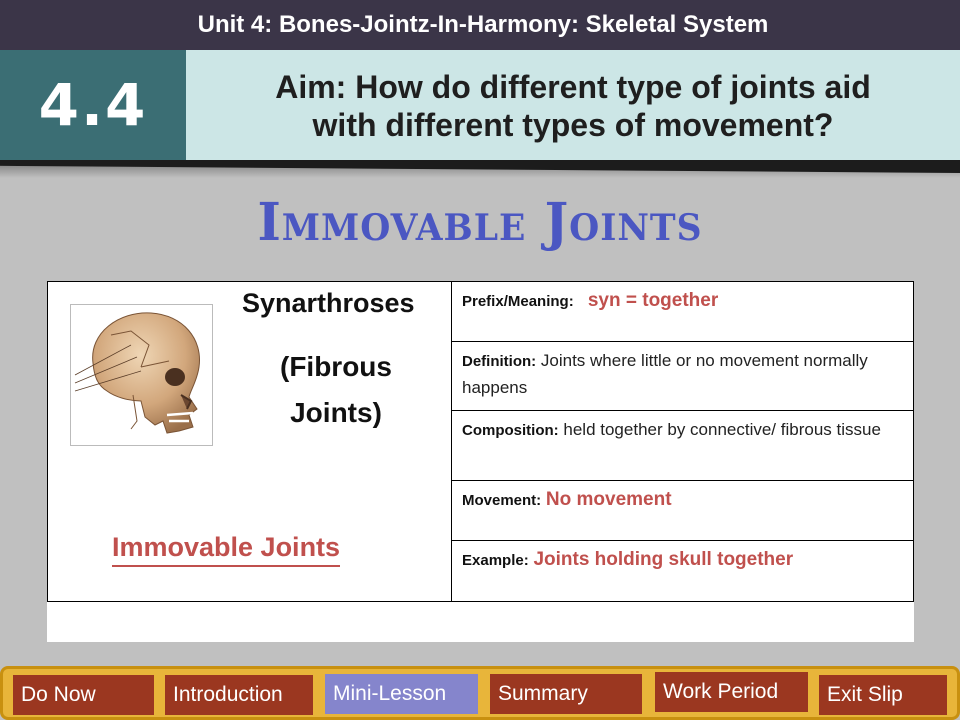 The image size is (960, 720). Describe the element at coordinates (499, 361) in the screenshot. I see `definition-label: Definition:` at that location.